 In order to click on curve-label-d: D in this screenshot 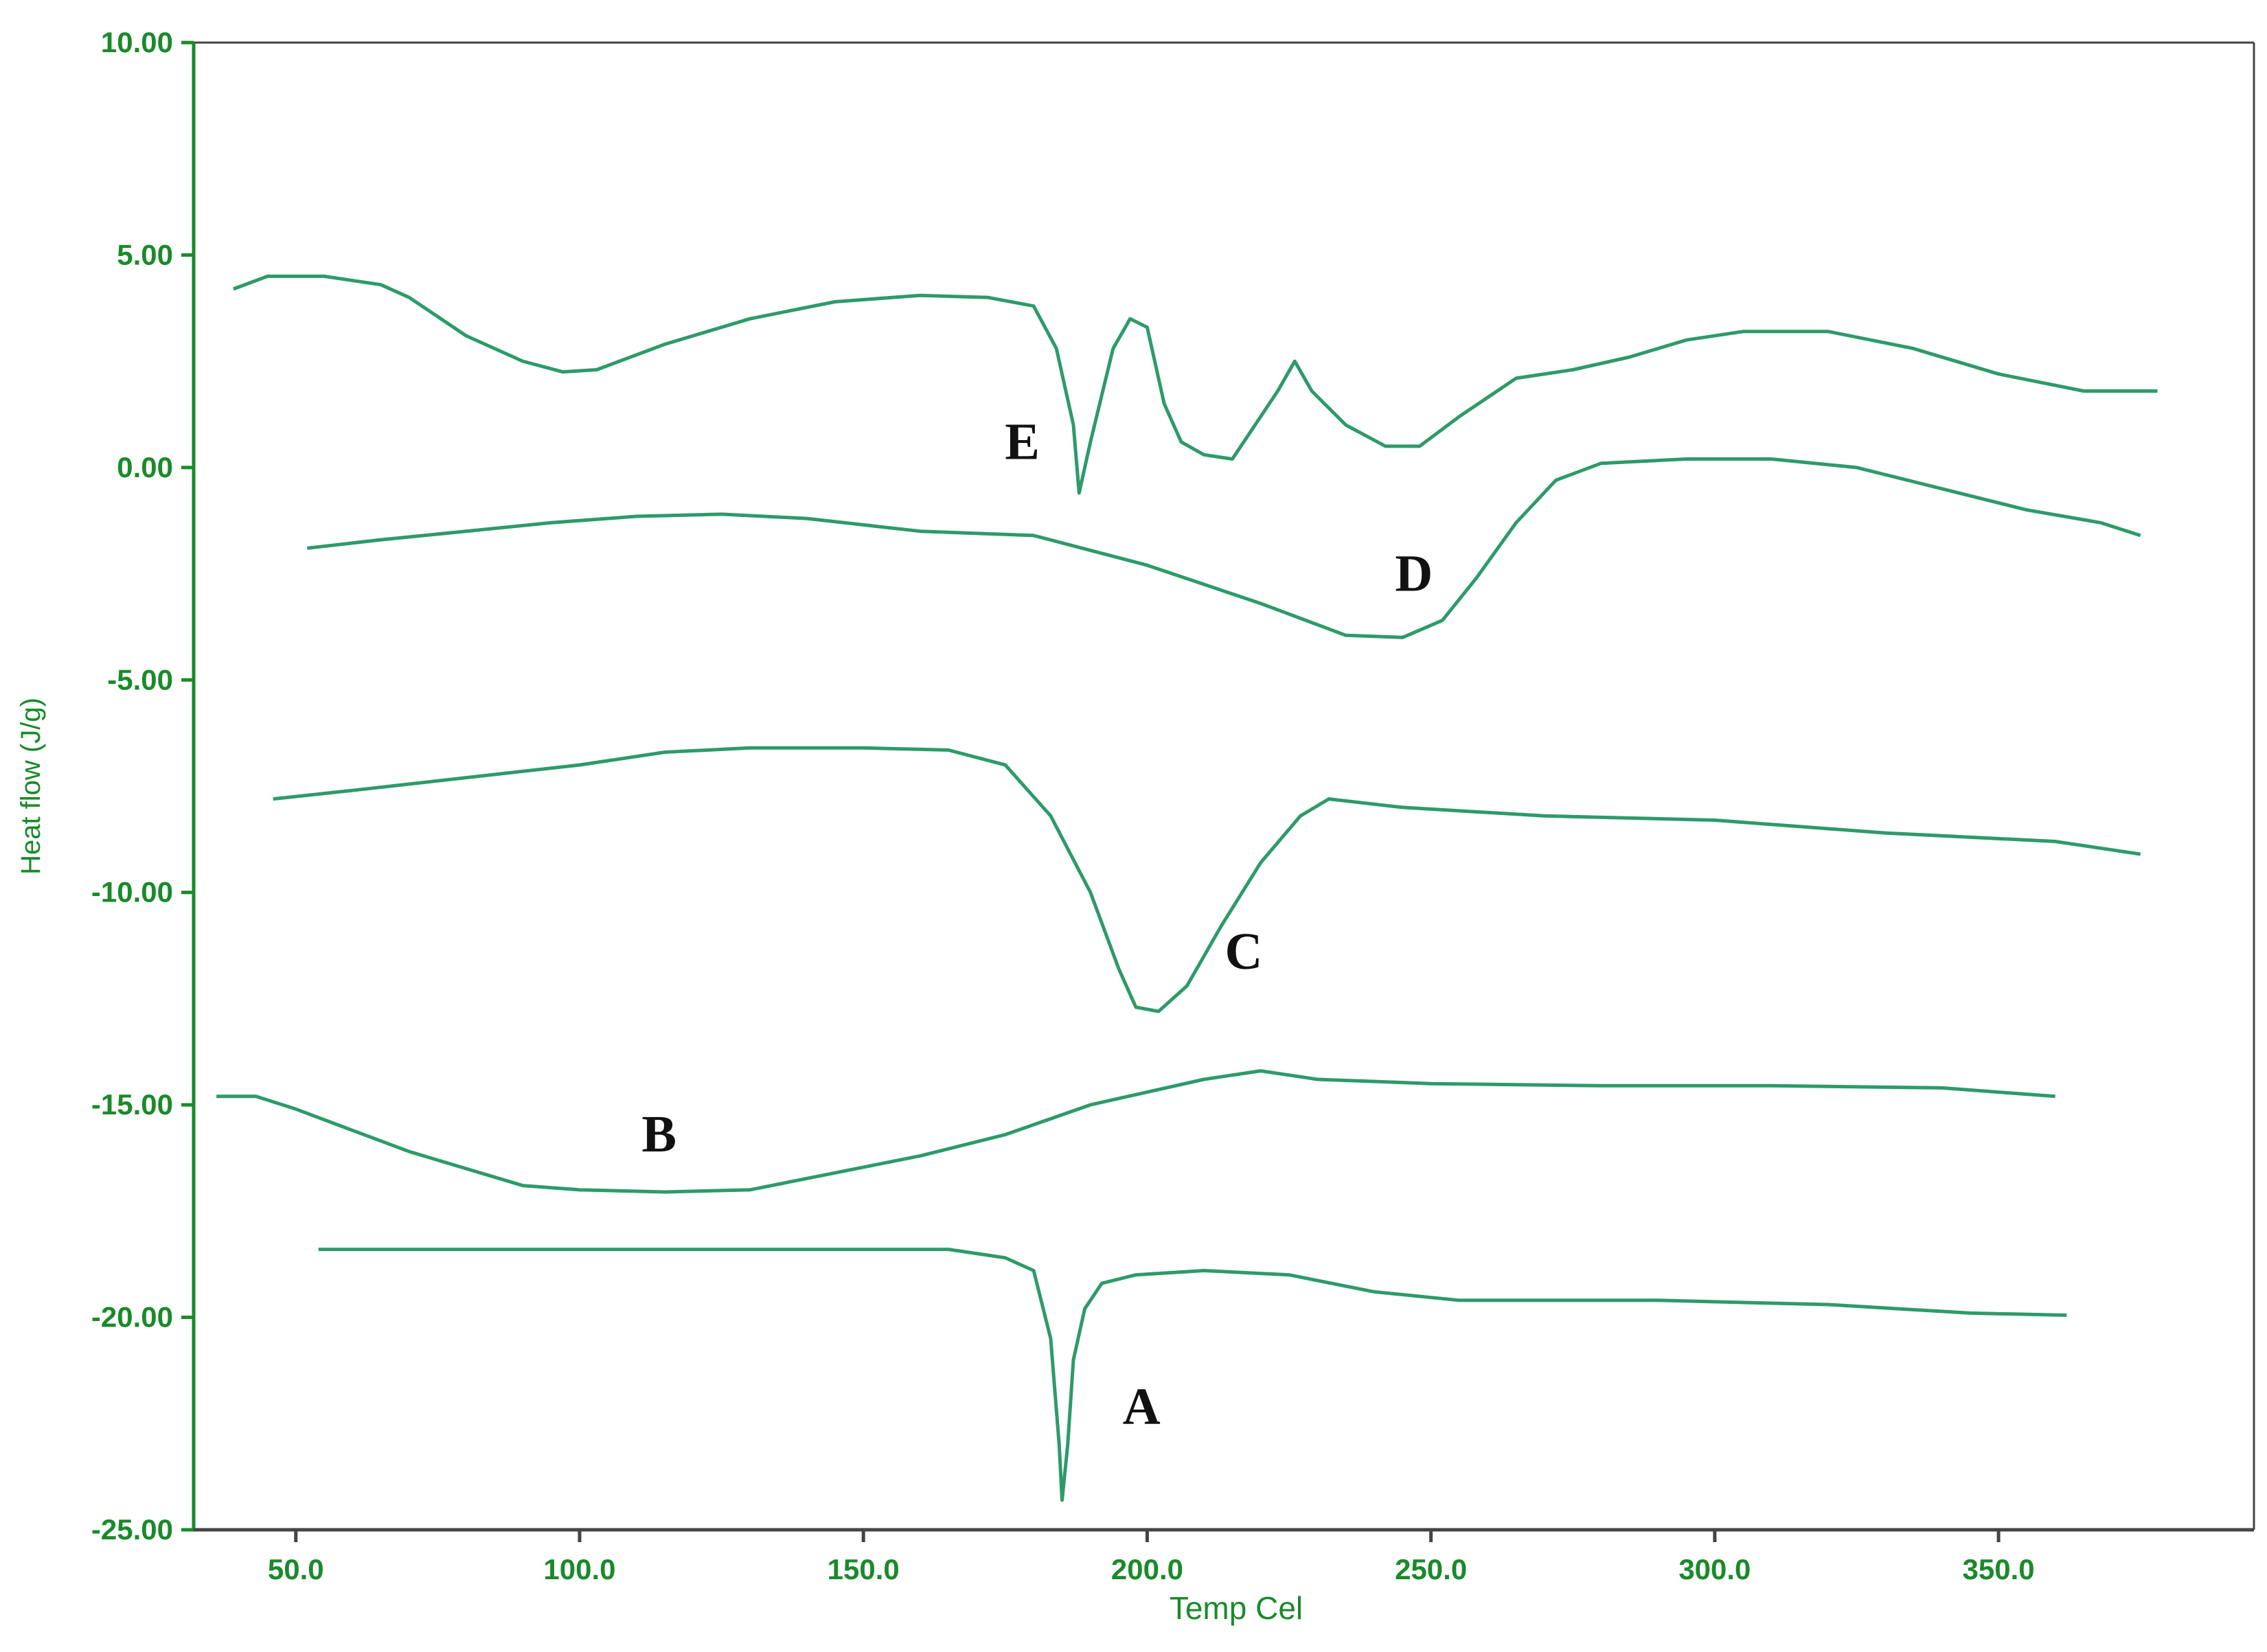, I will do `click(1414, 573)`.